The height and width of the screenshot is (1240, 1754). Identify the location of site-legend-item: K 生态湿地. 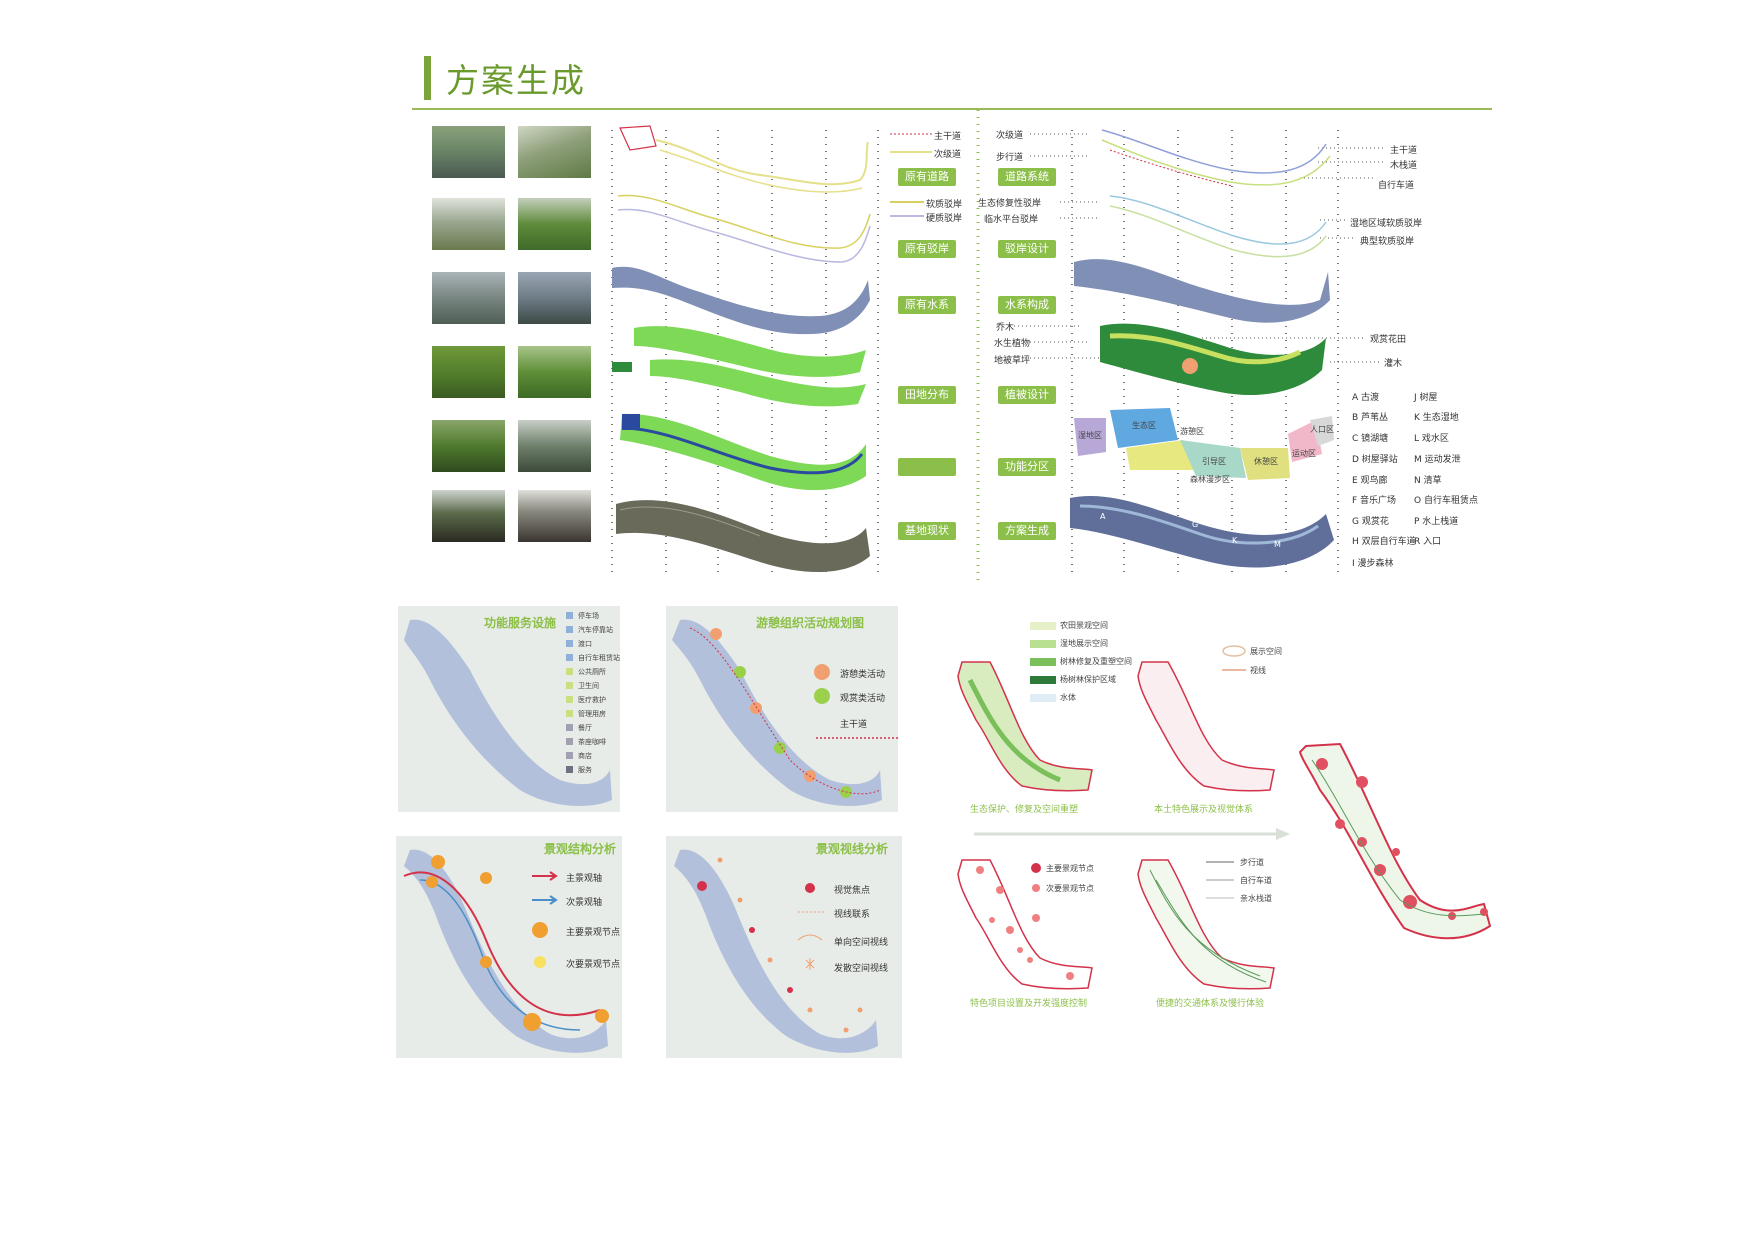
(1436, 418).